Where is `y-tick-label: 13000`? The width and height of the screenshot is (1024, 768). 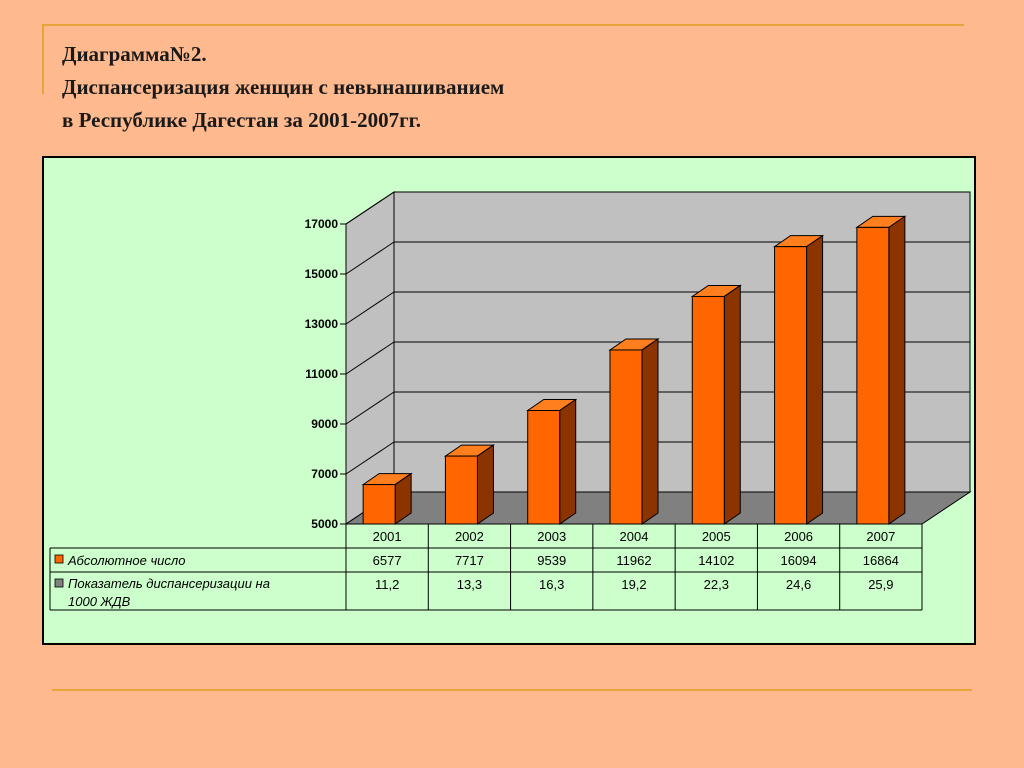 y-tick-label: 13000 is located at coordinates (322, 324).